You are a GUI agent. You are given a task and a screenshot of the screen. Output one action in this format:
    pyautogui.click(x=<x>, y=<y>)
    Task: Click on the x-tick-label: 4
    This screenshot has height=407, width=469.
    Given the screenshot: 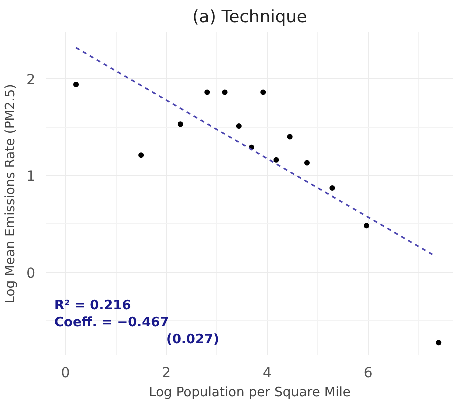 What is the action you would take?
    pyautogui.click(x=267, y=374)
    